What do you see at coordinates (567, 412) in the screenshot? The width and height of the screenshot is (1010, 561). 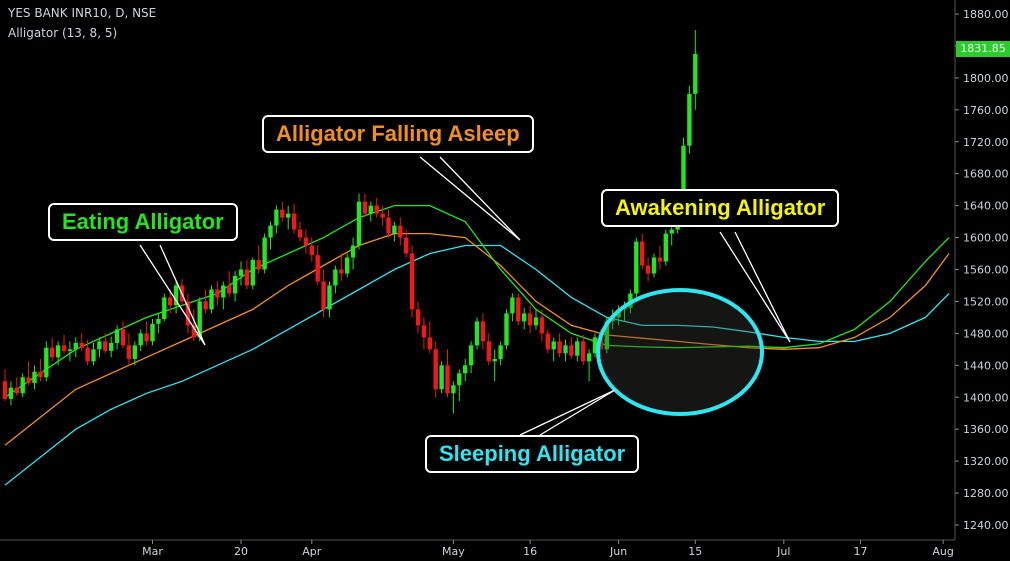 I see `sleeping-pointer` at bounding box center [567, 412].